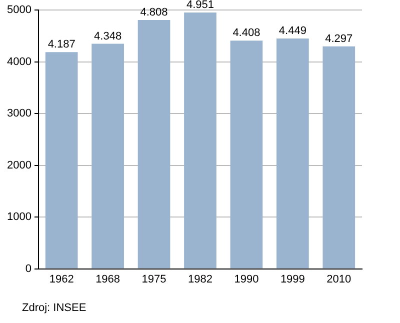 This screenshot has width=400, height=323. I want to click on y-tick-label: 2000, so click(19, 165).